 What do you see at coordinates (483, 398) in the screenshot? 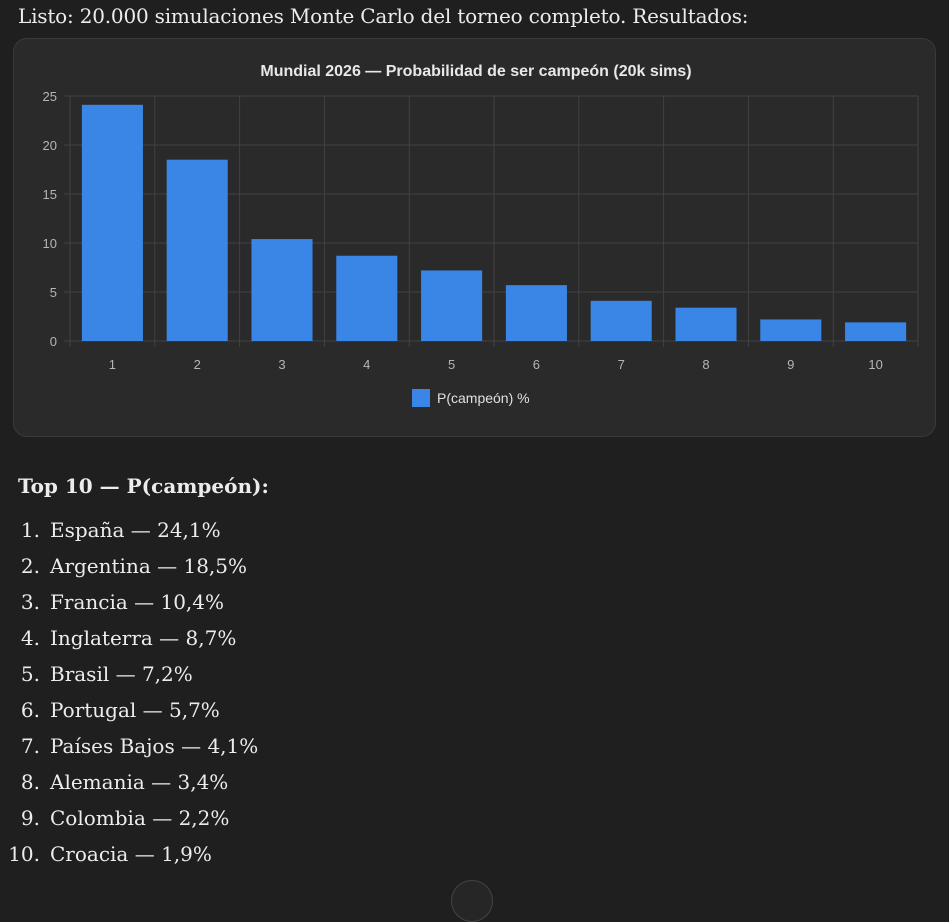
I see `legend-label: P(campeón) %` at bounding box center [483, 398].